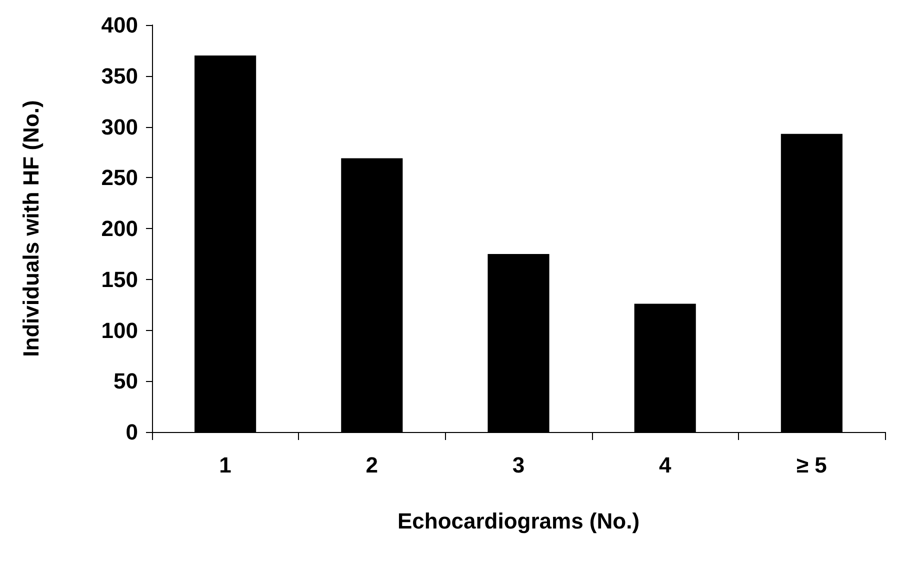  I want to click on x-axis-title: Echocardiograms (No.), so click(518, 521).